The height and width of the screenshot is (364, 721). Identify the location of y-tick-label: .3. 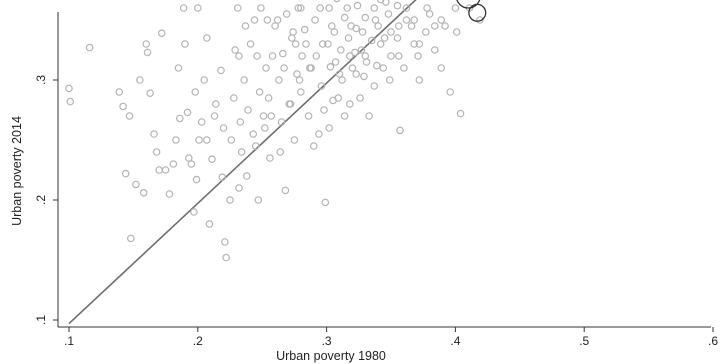
(41, 80).